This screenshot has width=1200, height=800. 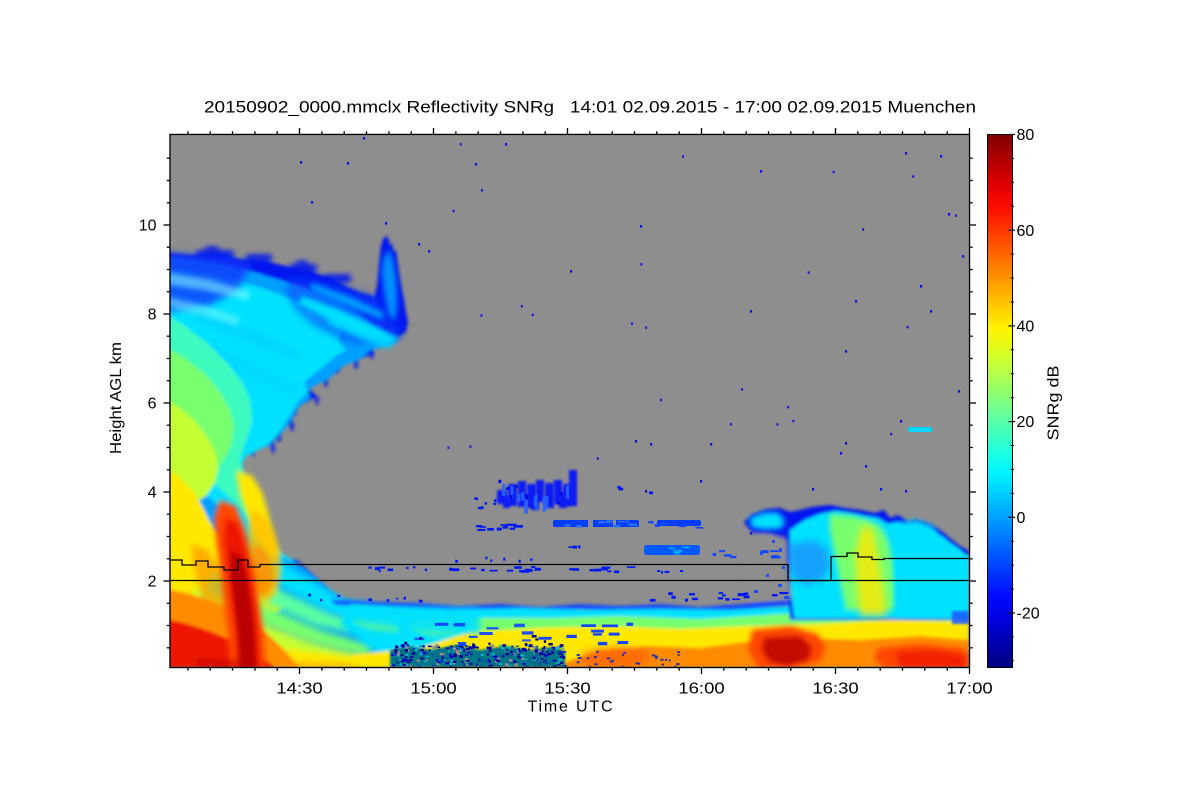 I want to click on svg-text: 17:00, so click(x=969, y=689).